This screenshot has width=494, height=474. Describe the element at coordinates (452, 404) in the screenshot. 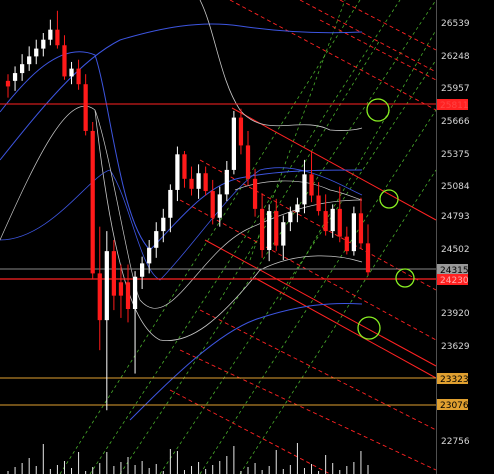

I see `support-tag-2-bg` at that location.